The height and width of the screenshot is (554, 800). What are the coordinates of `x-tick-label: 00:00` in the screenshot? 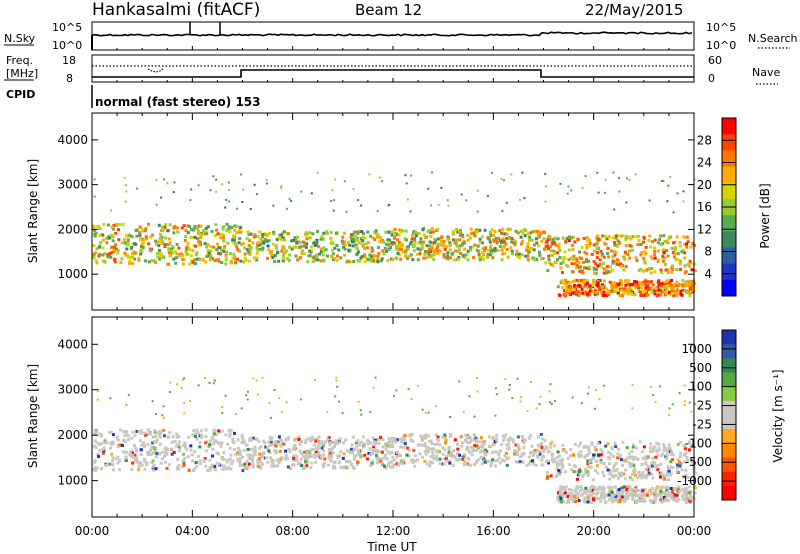 It's located at (92, 531).